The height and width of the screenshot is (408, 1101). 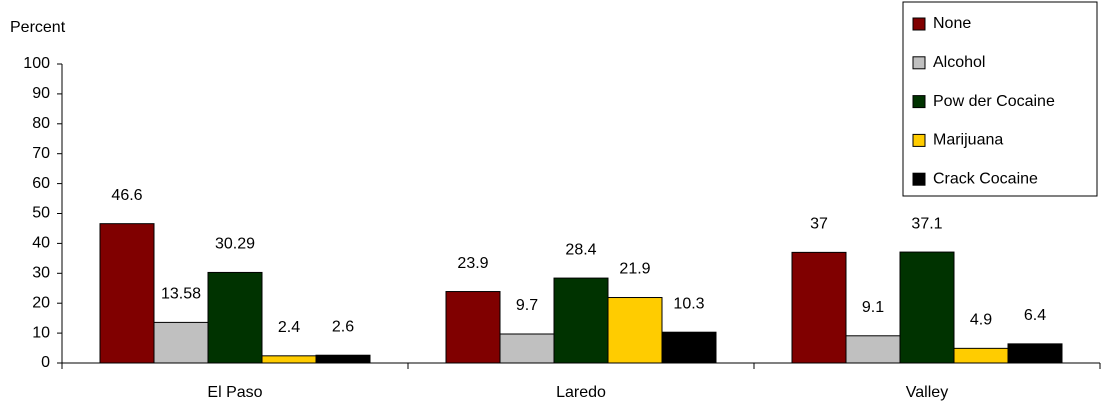 What do you see at coordinates (472, 263) in the screenshot?
I see `data-label: 23.9` at bounding box center [472, 263].